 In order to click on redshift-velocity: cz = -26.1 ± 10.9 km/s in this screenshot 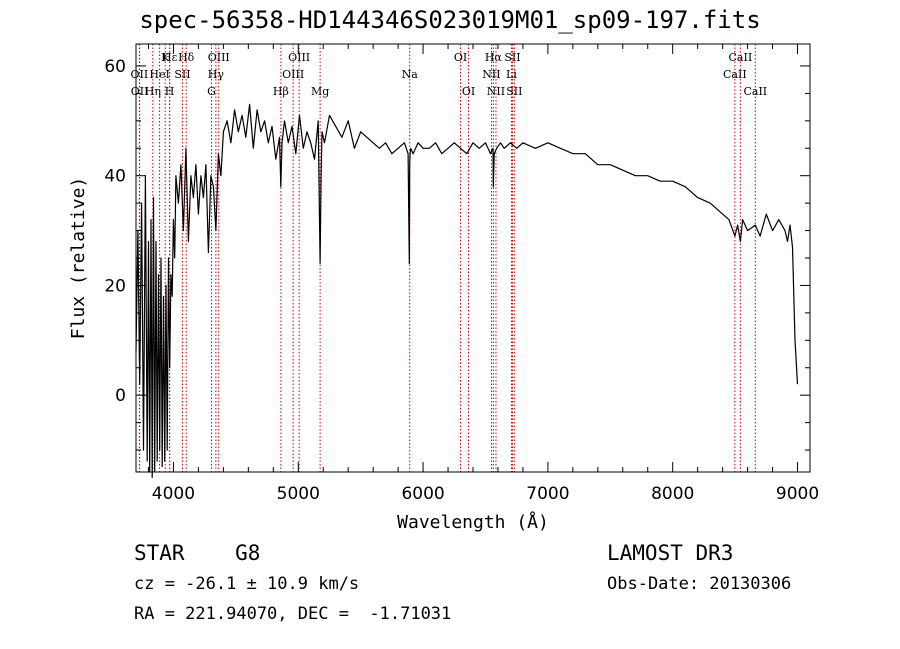, I will do `click(247, 584)`.